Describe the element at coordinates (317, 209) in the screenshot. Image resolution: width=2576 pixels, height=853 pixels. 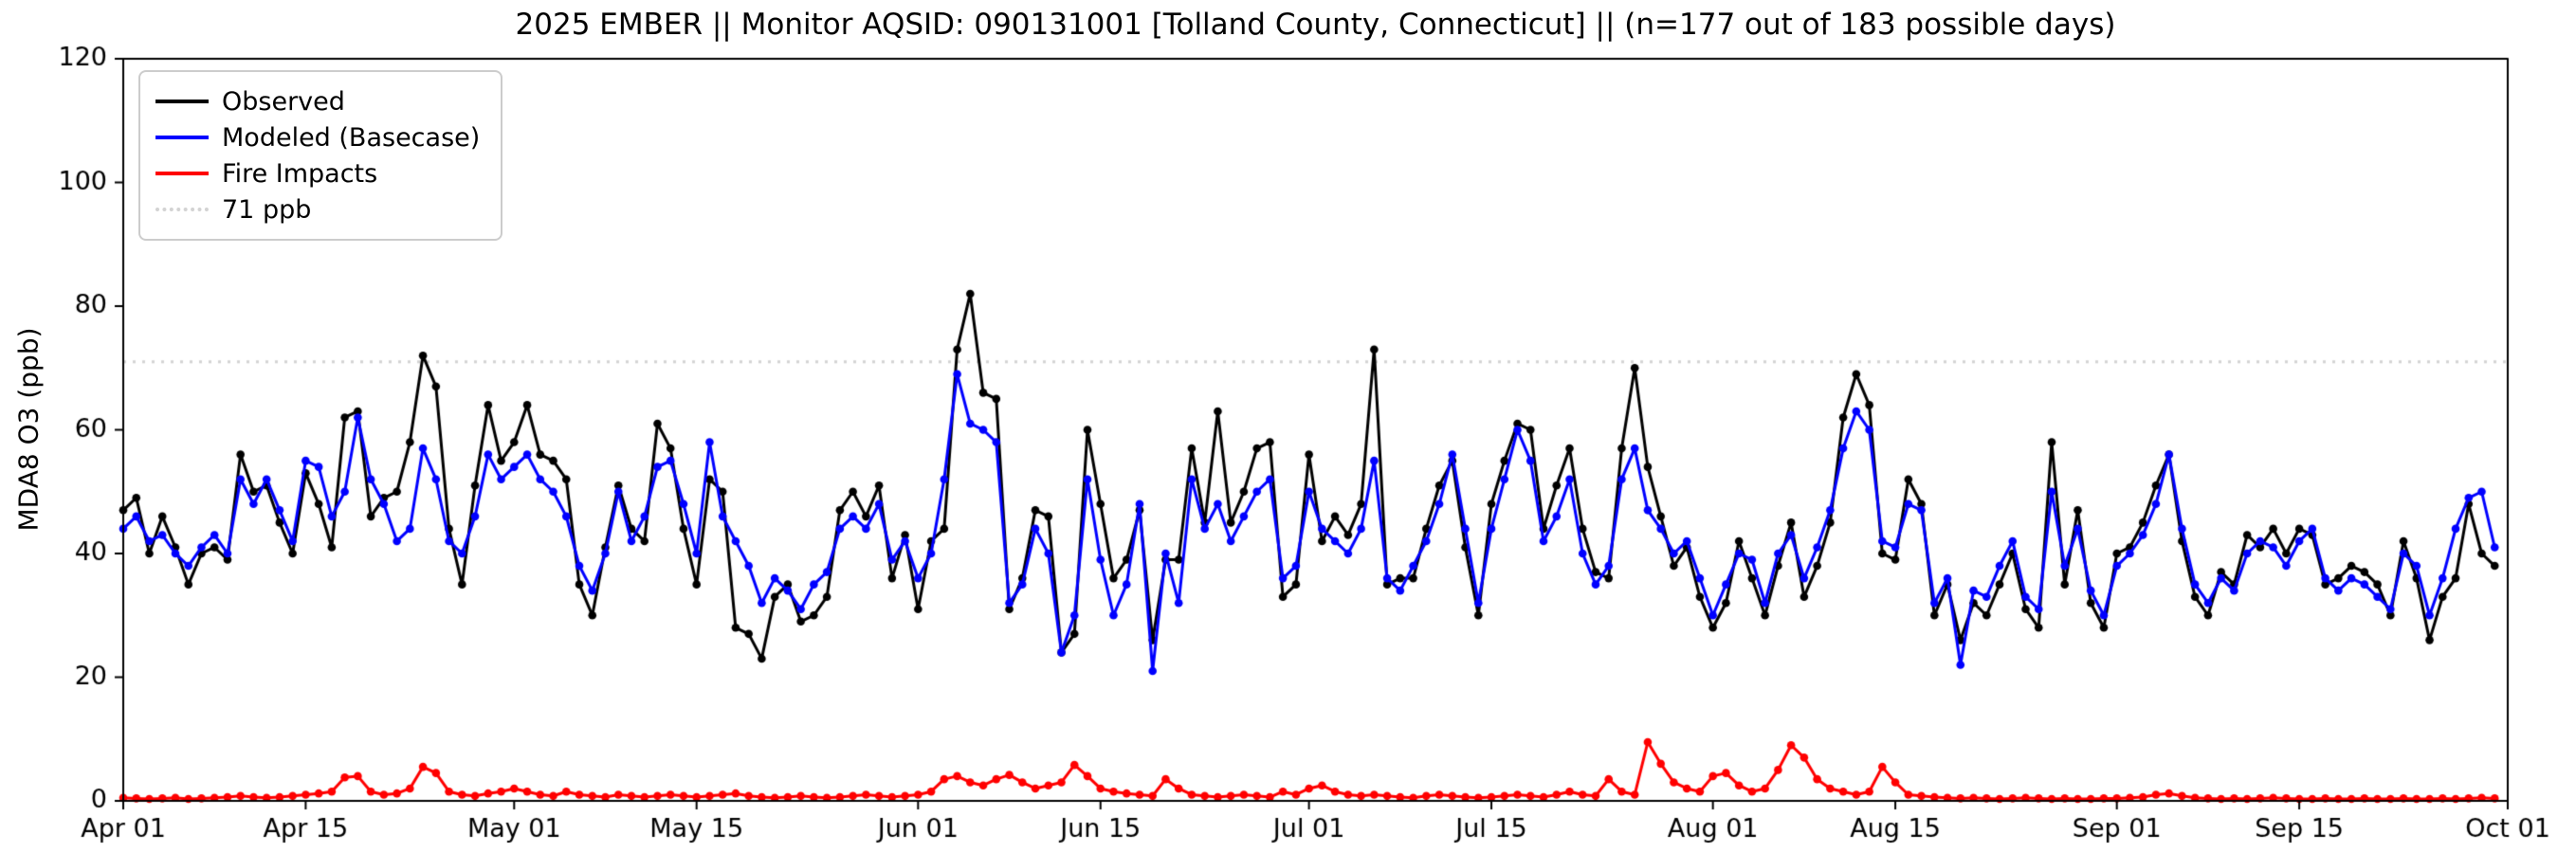
I see `legend-item: 71 ppb` at that location.